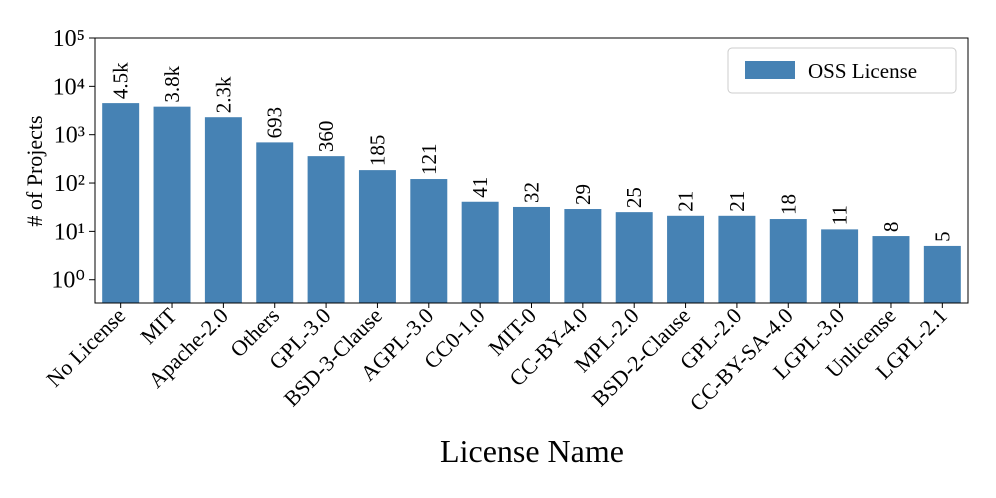 This screenshot has width=996, height=498. Describe the element at coordinates (34, 170) in the screenshot. I see `y-axis-label: # of Projects` at that location.